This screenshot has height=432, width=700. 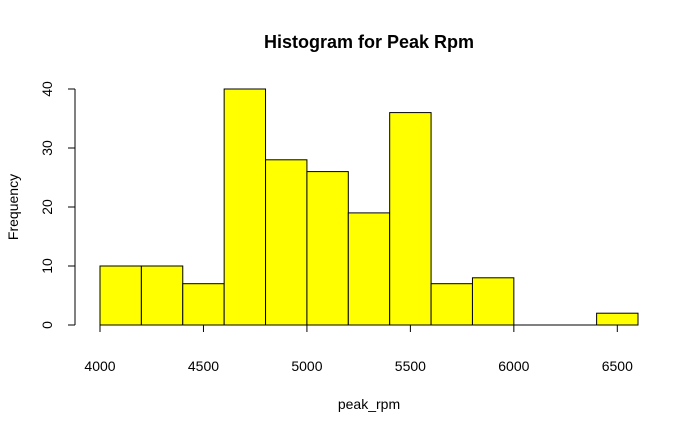 I want to click on x-tick-label-5500: 5500, so click(x=410, y=366).